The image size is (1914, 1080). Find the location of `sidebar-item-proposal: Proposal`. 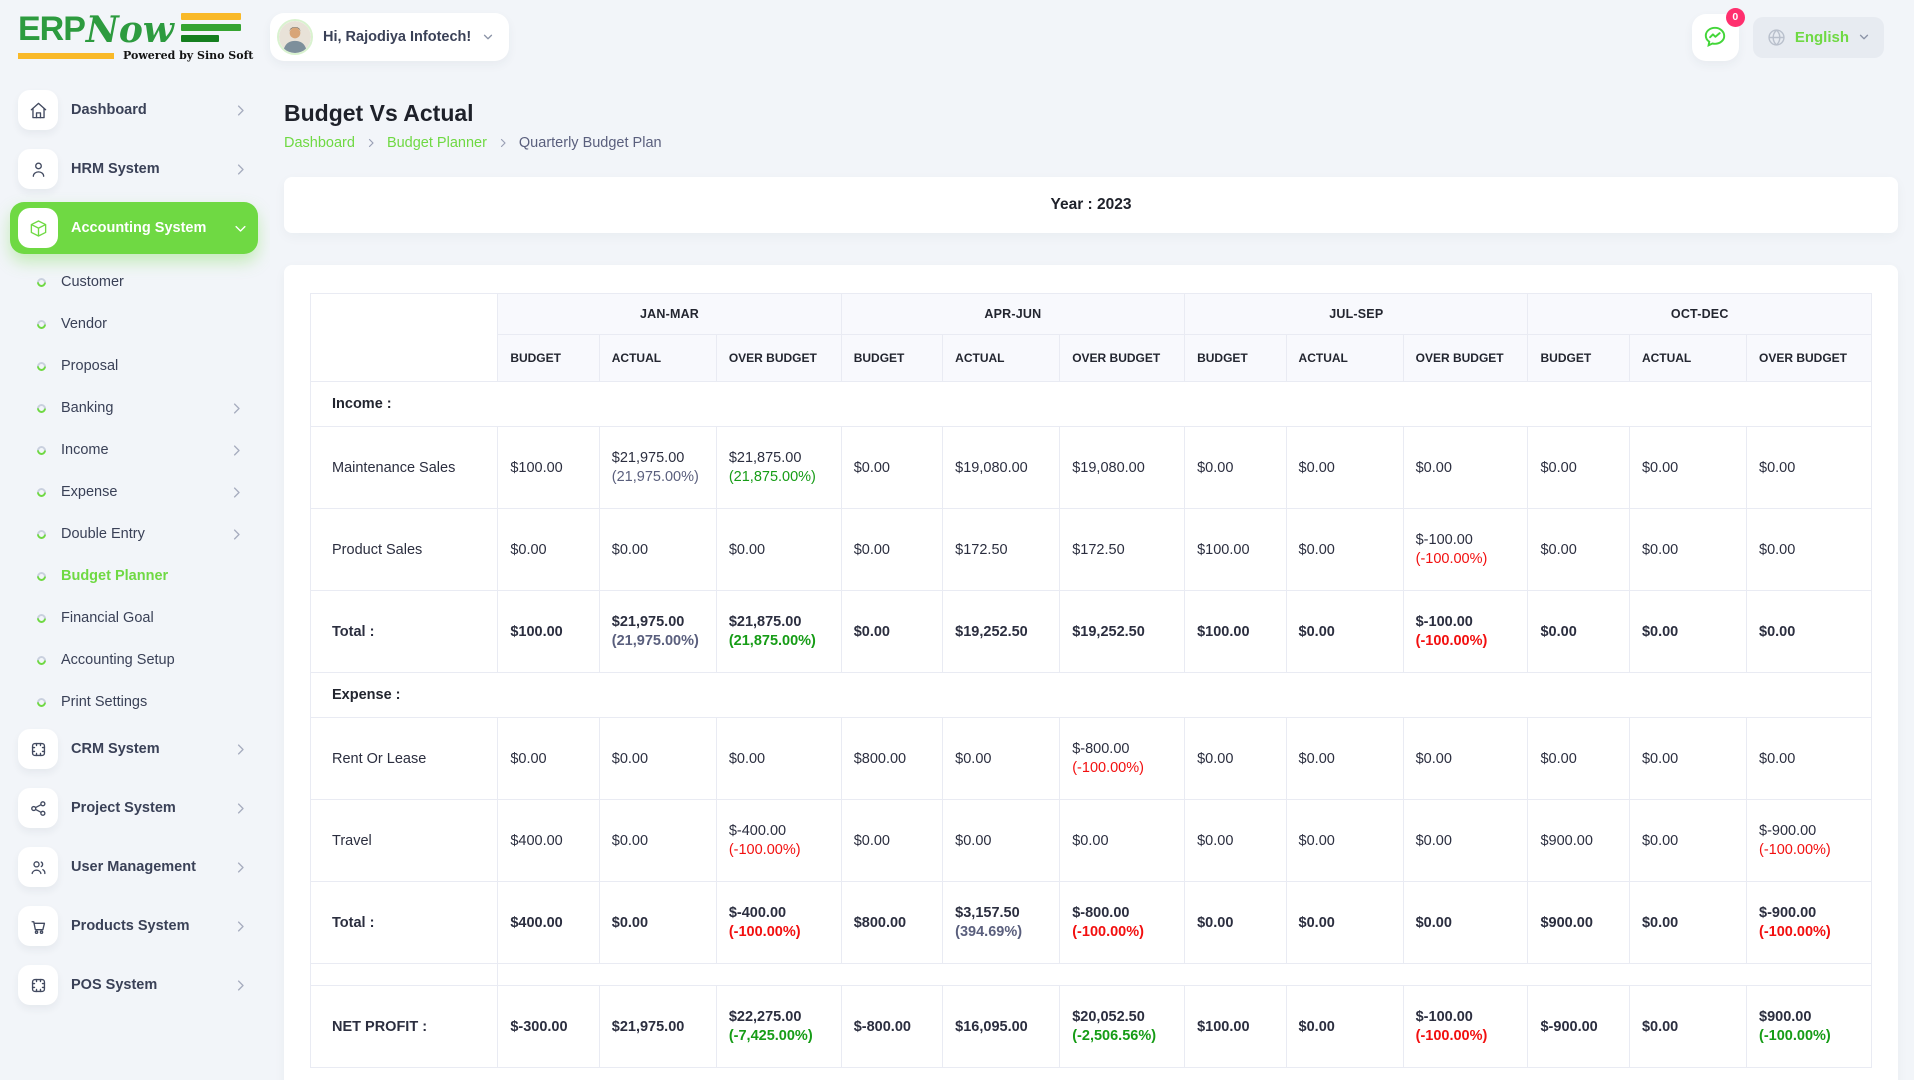

sidebar-item-proposal: Proposal is located at coordinates (134, 366).